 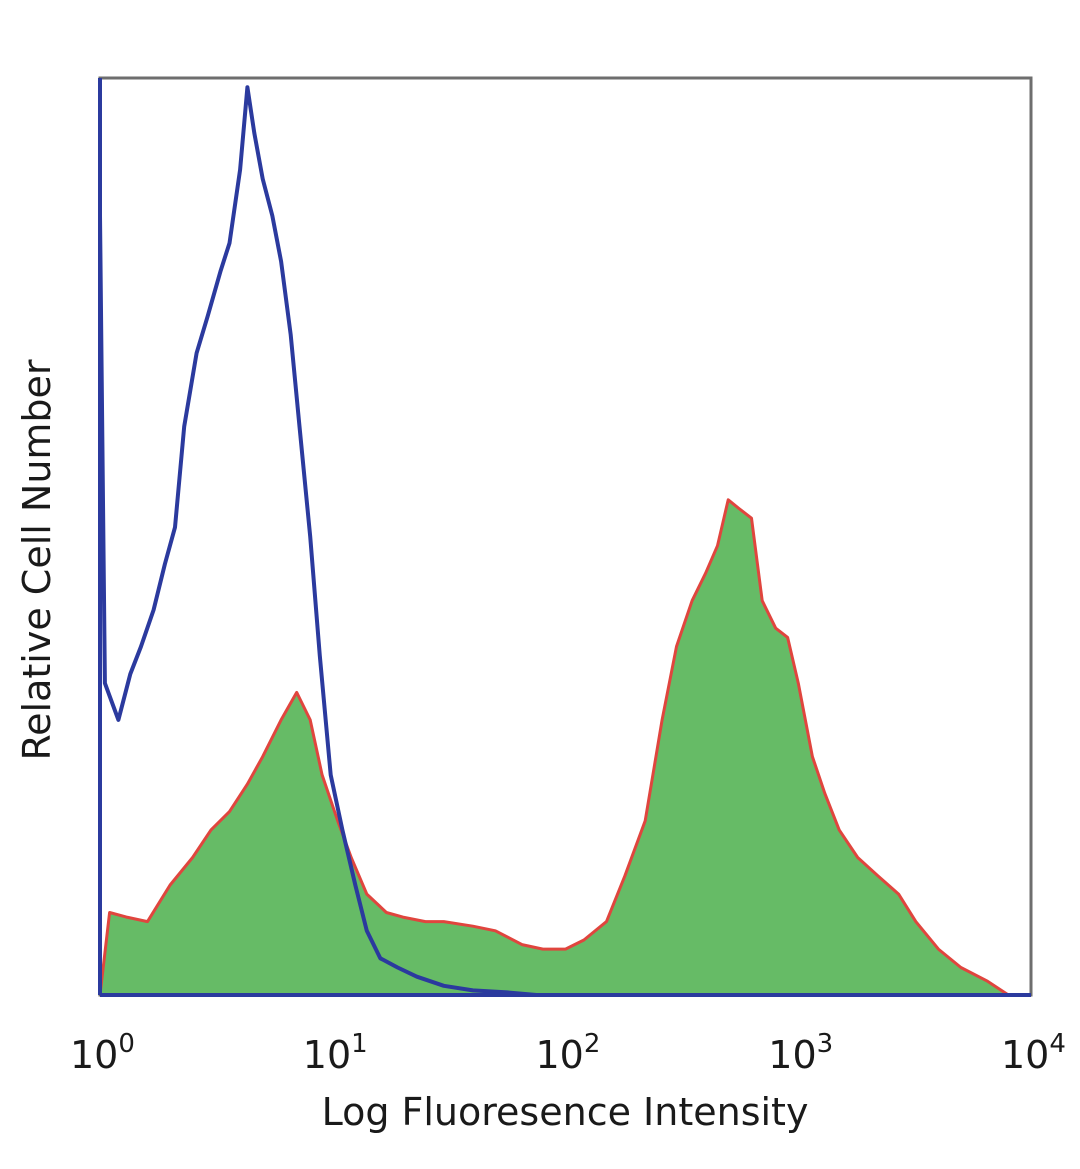 I want to click on x-tick-label: 104, so click(x=1033, y=1053).